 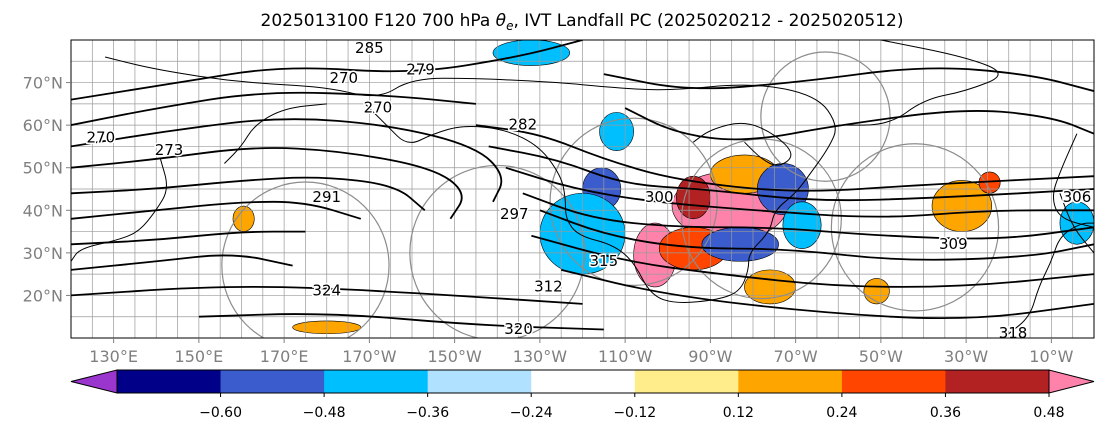 What do you see at coordinates (324, 413) in the screenshot?
I see `colorbar-tick-label: −0.48` at bounding box center [324, 413].